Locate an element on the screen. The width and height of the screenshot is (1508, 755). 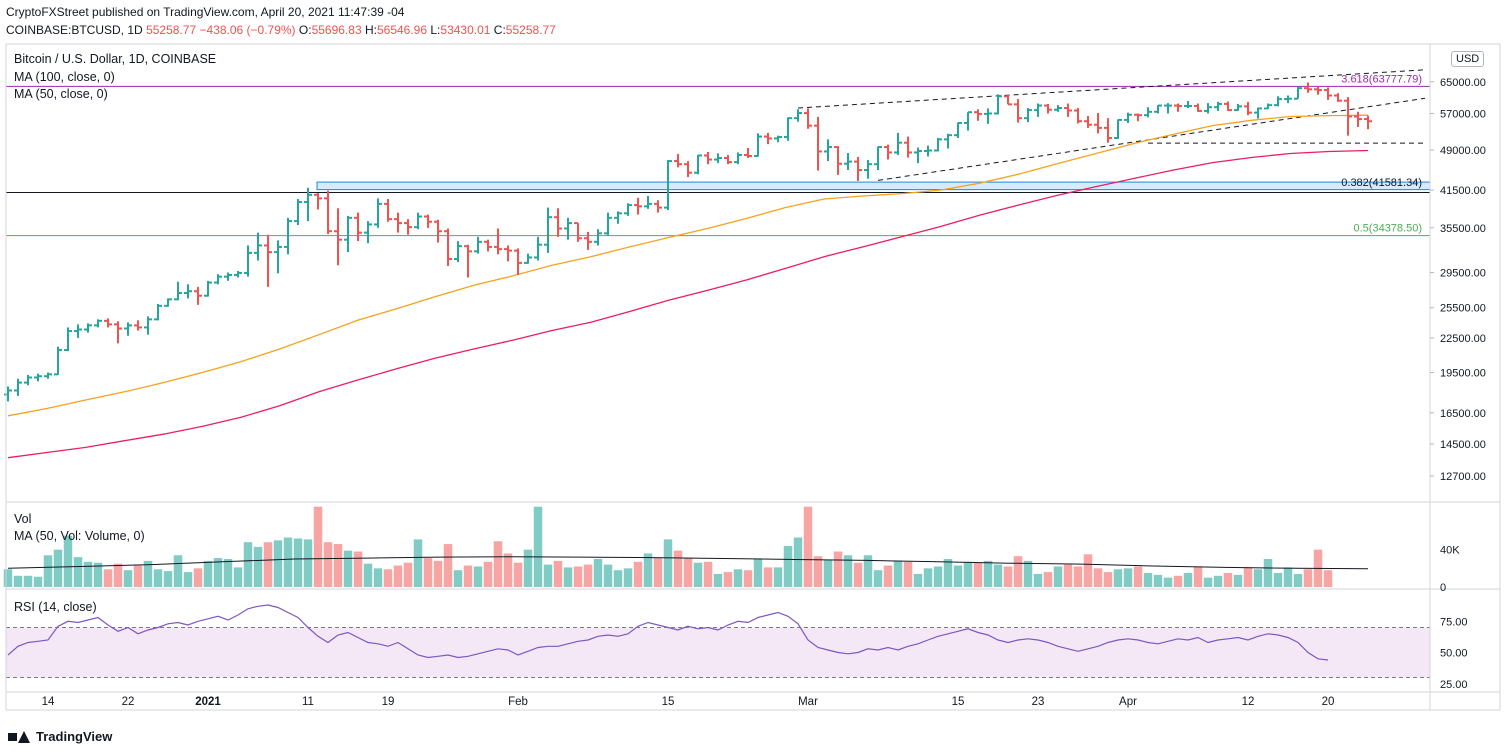
price-tick-label: 14500.00 is located at coordinates (1463, 445).